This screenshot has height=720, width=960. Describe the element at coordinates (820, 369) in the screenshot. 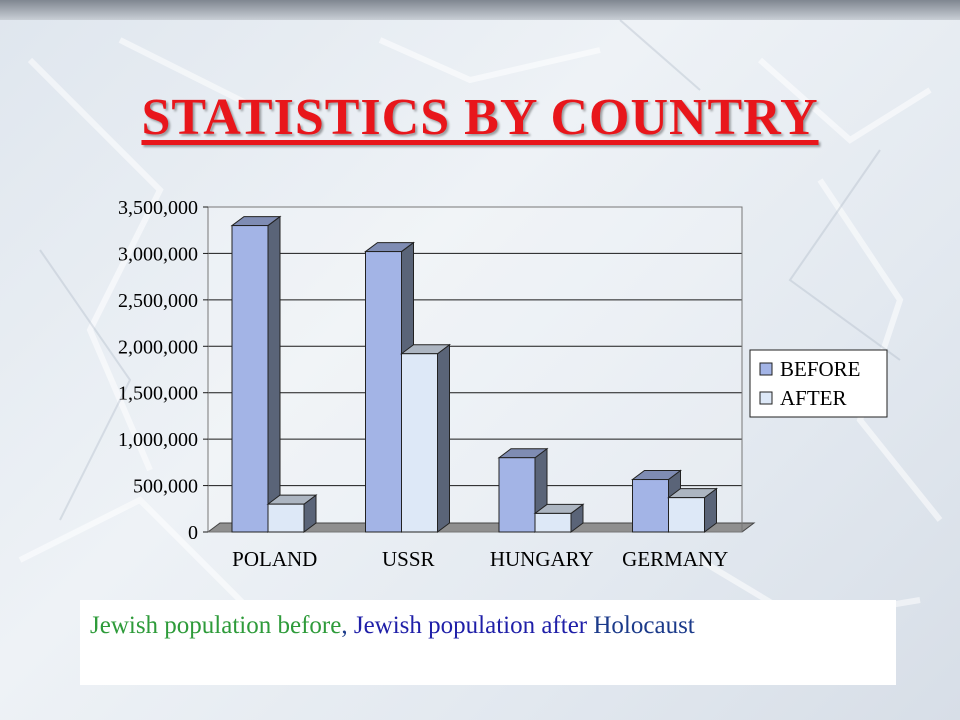

I see `legend-label: BEFORE` at that location.